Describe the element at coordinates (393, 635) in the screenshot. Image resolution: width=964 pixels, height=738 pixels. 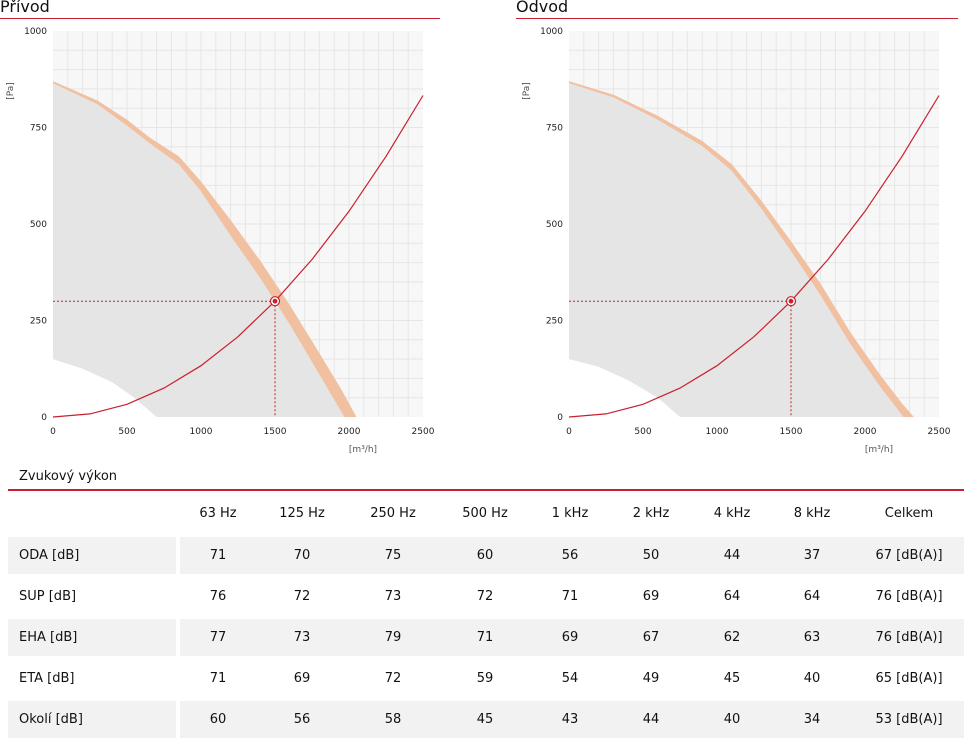
I see `table-cell: 79` at that location.